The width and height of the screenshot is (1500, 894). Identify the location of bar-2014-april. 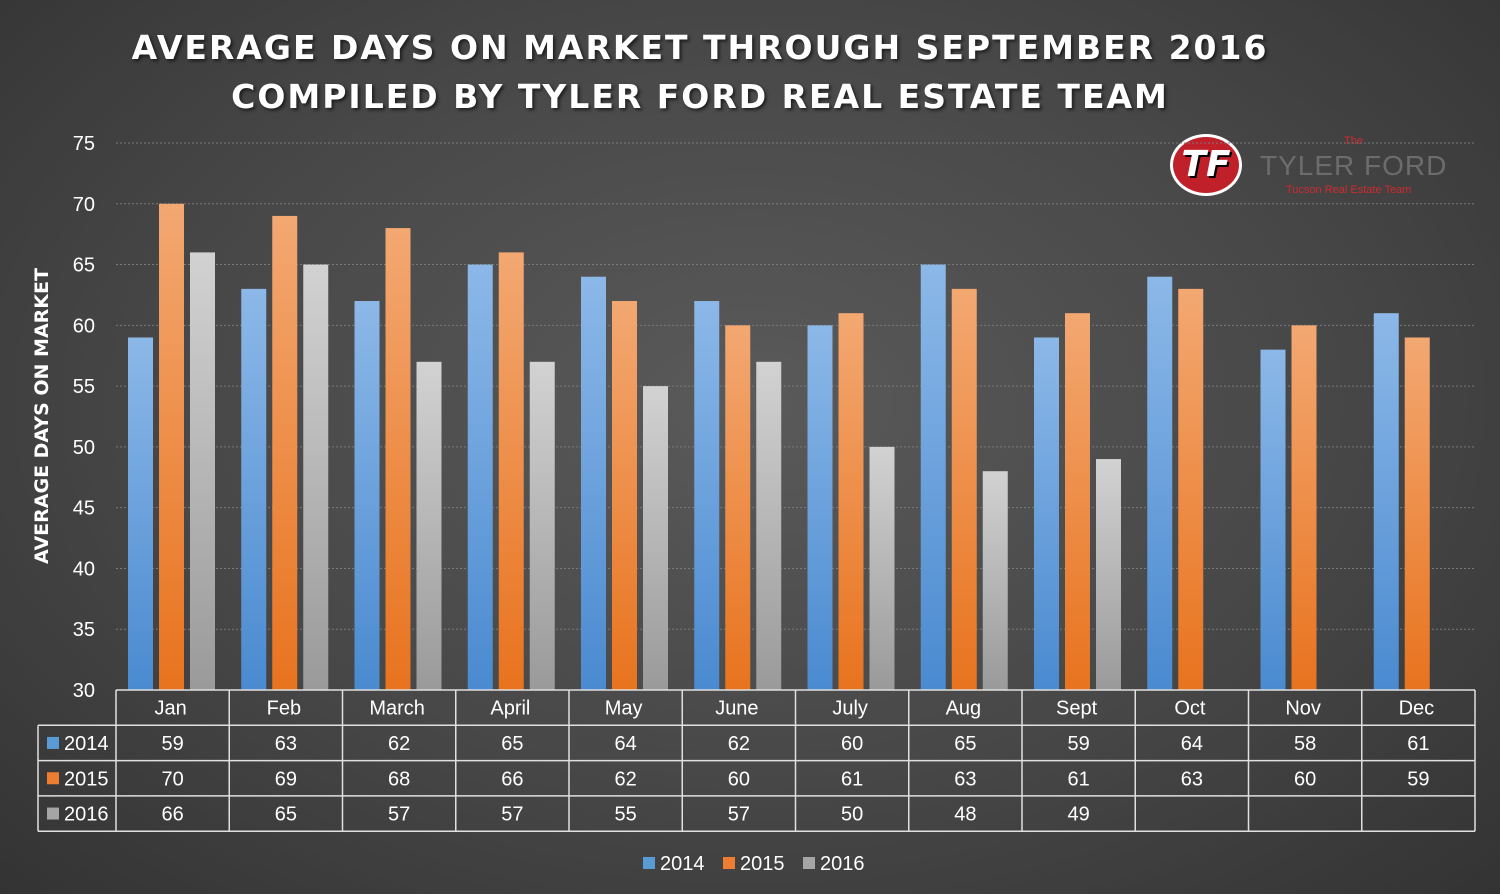
(480, 477).